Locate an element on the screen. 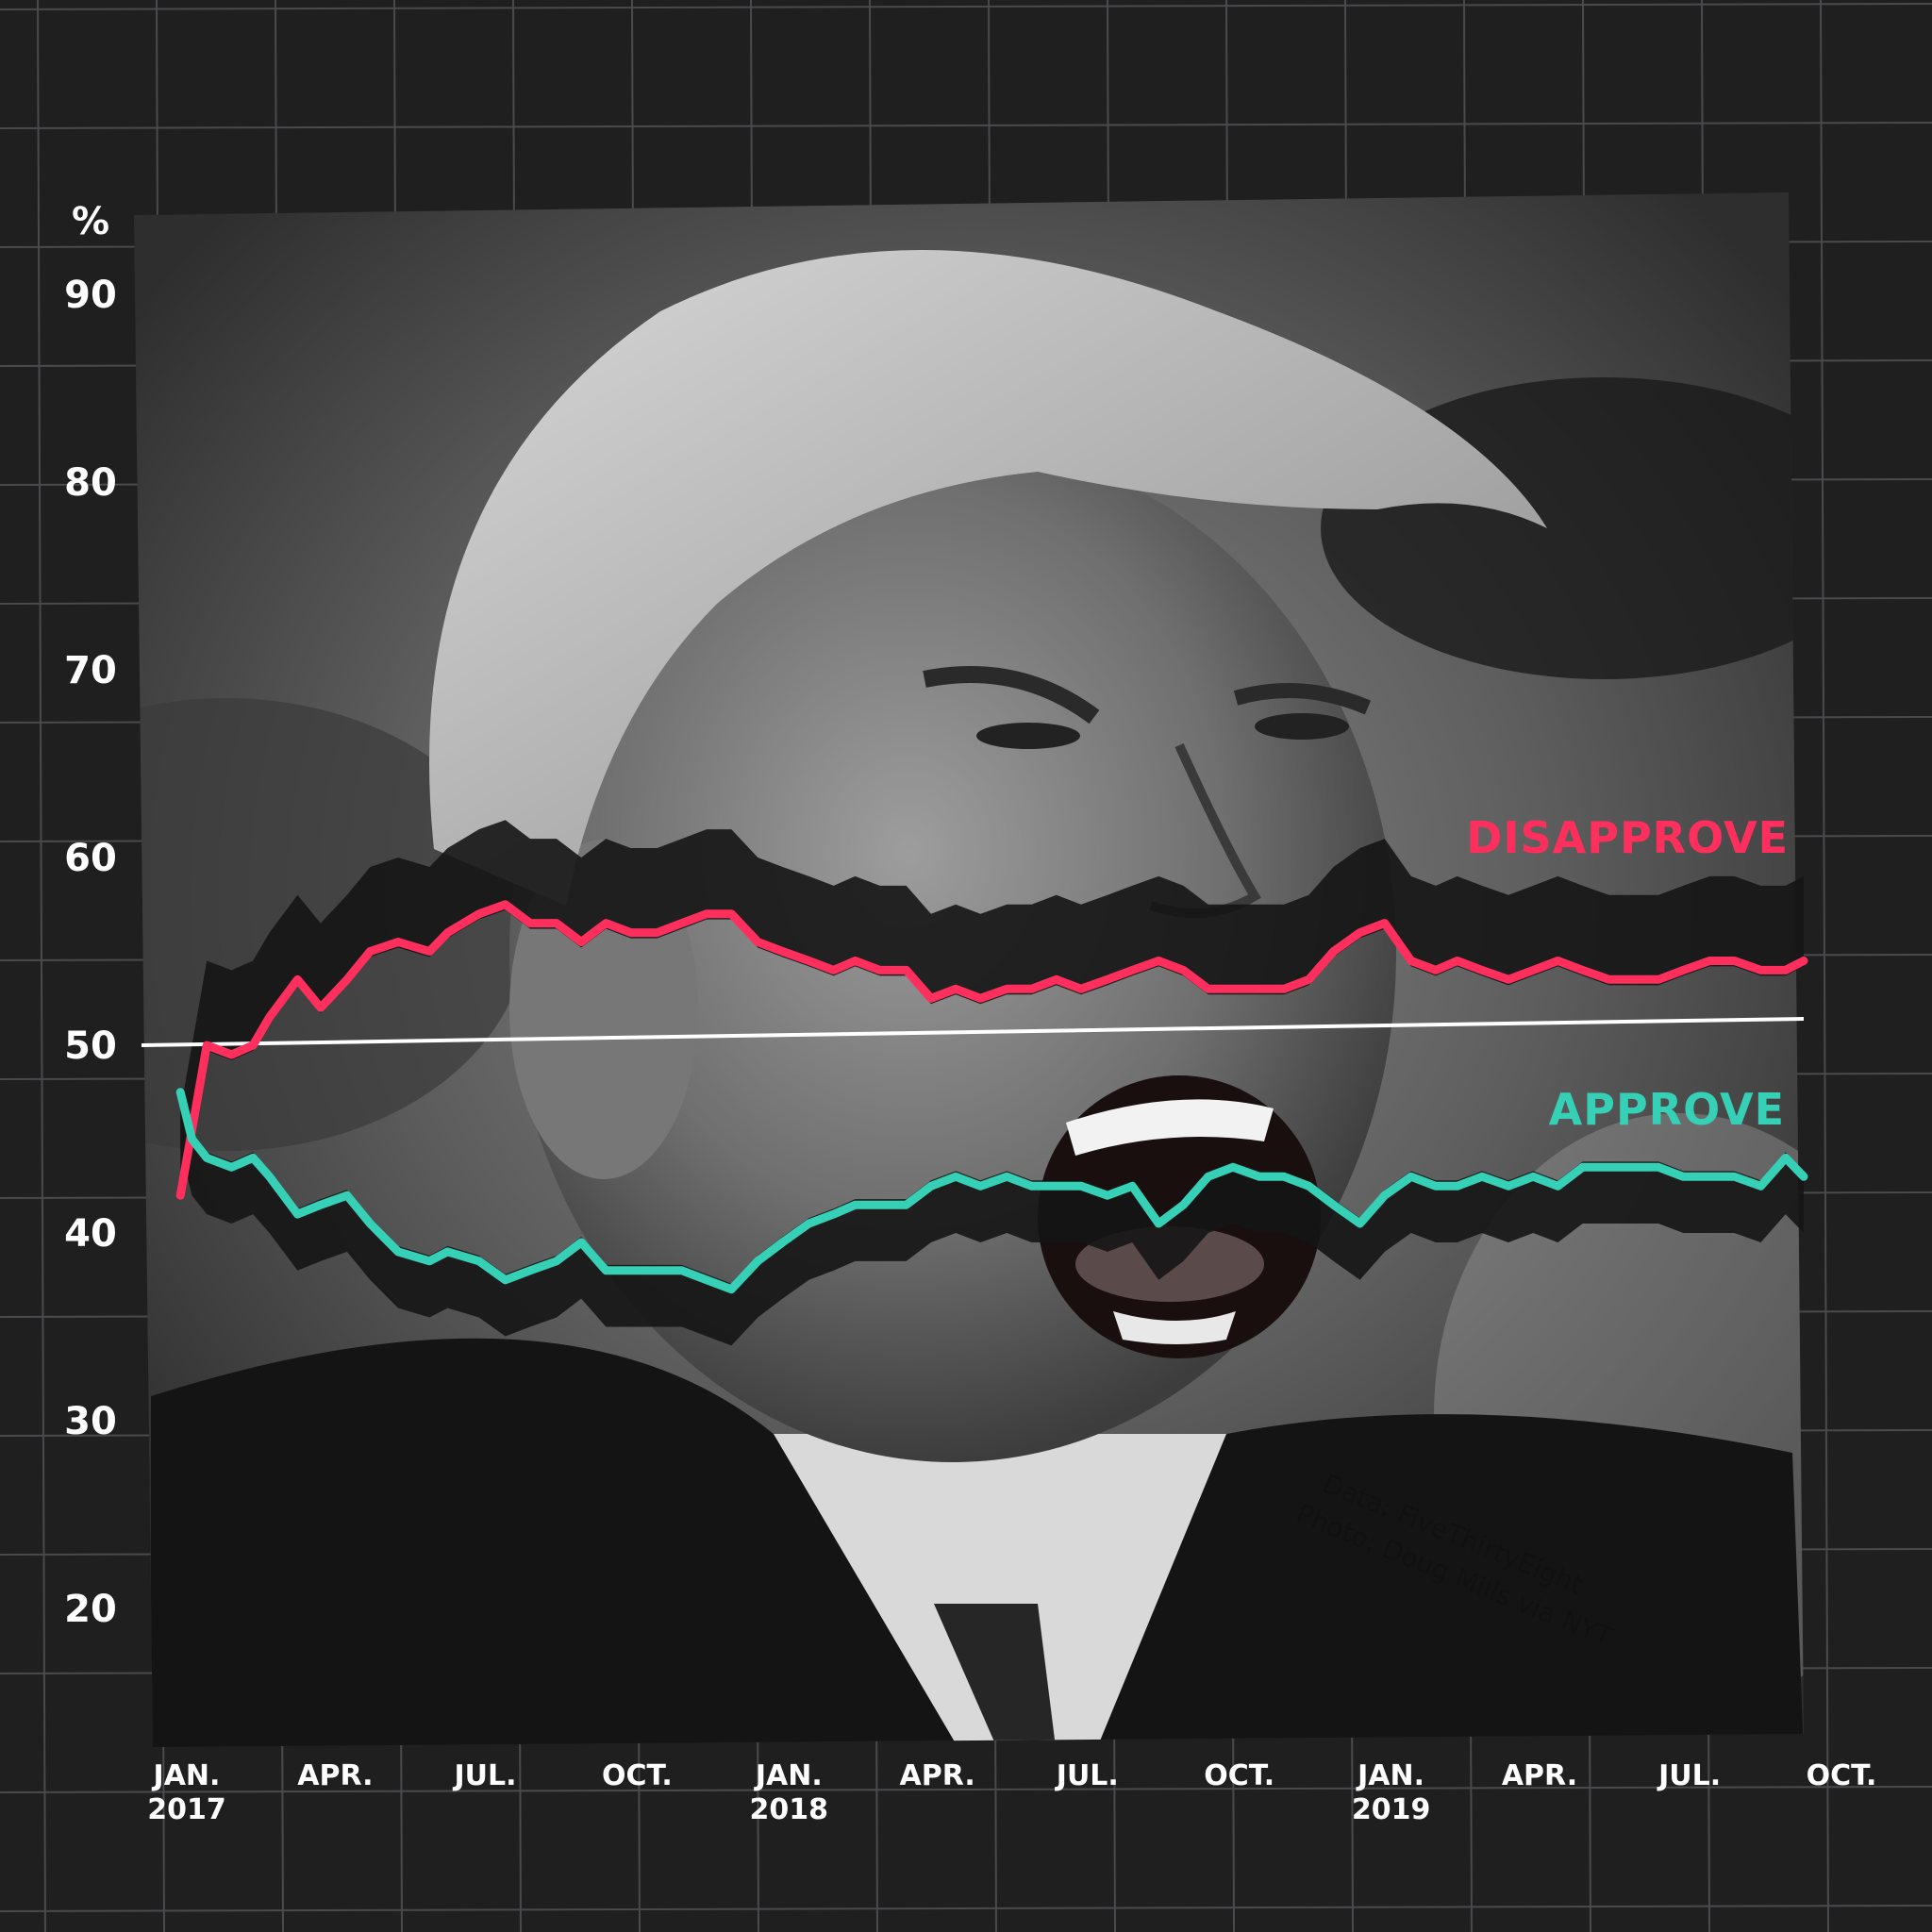 The height and width of the screenshot is (1932, 1932). x-tick-year-label: 2019 is located at coordinates (1392, 1809).